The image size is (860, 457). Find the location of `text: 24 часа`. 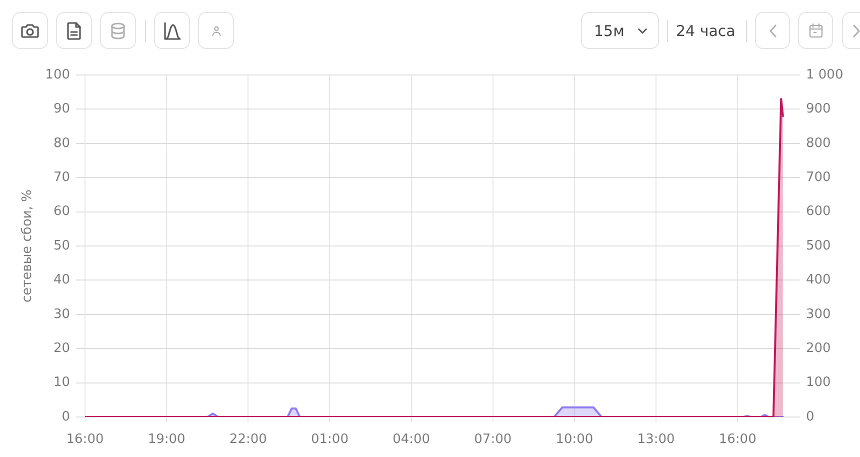

text: 24 часа is located at coordinates (706, 31).